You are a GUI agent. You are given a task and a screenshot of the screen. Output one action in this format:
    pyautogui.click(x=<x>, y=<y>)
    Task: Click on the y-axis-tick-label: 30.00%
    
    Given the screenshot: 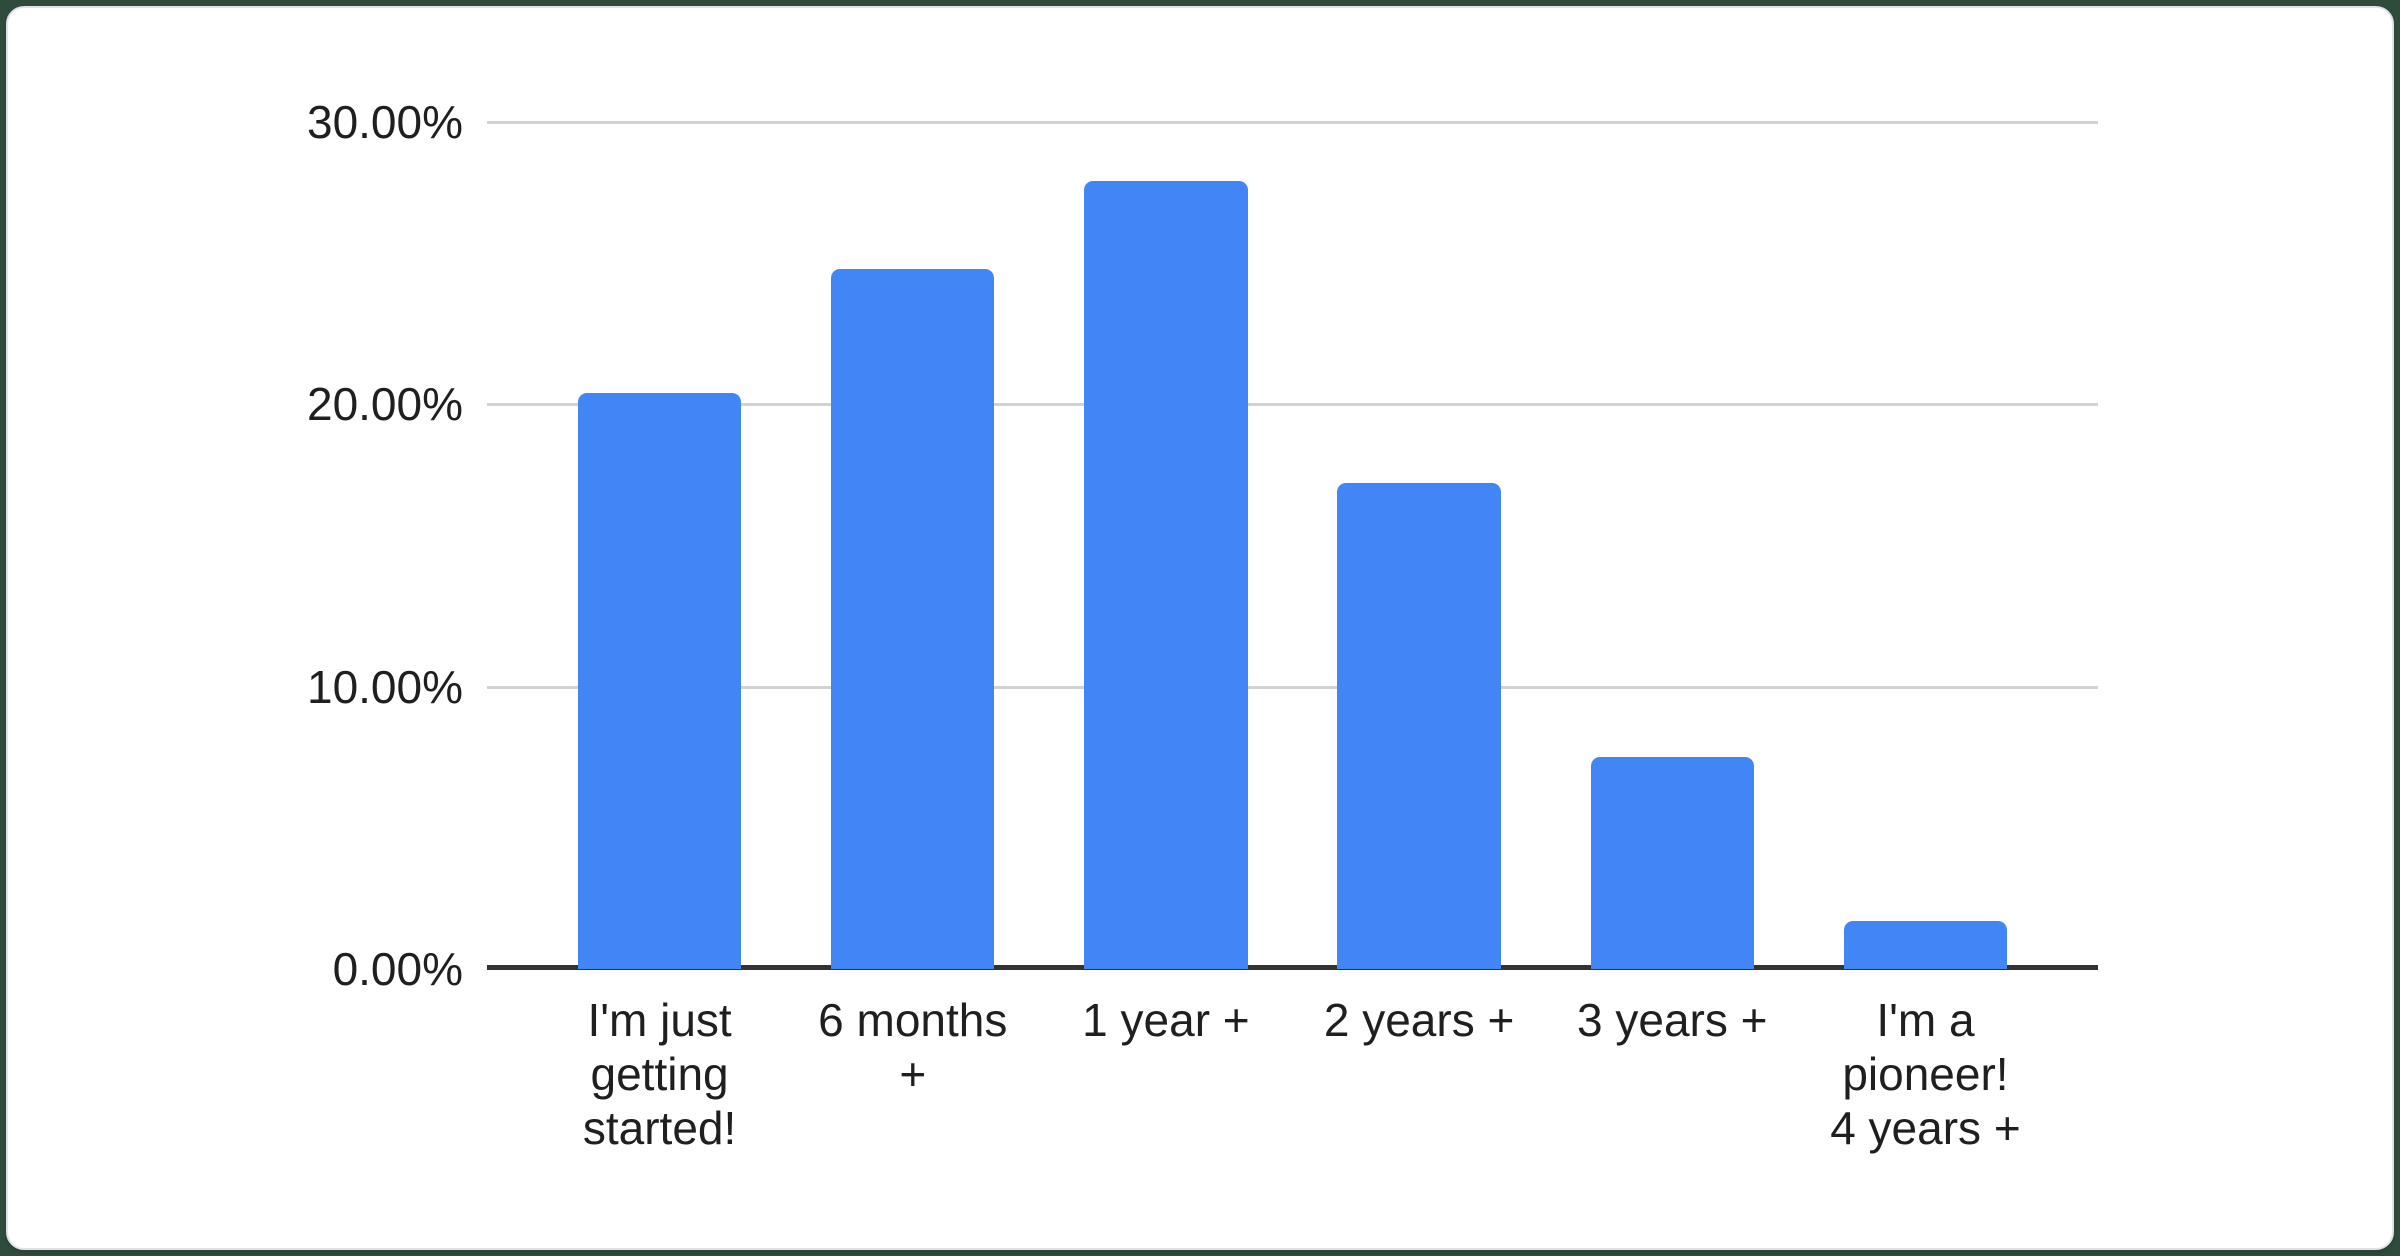 What is the action you would take?
    pyautogui.click(x=384, y=122)
    